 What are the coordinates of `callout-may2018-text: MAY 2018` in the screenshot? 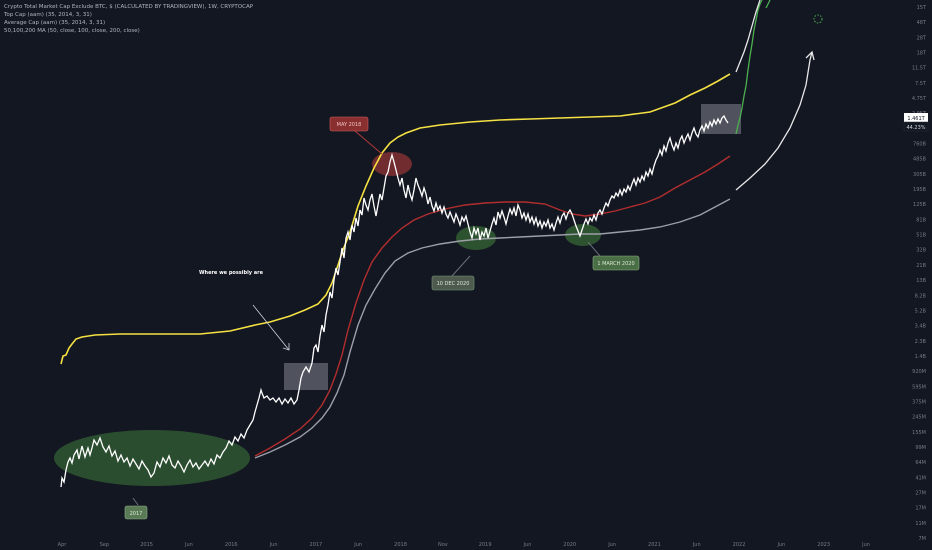 It's located at (349, 125).